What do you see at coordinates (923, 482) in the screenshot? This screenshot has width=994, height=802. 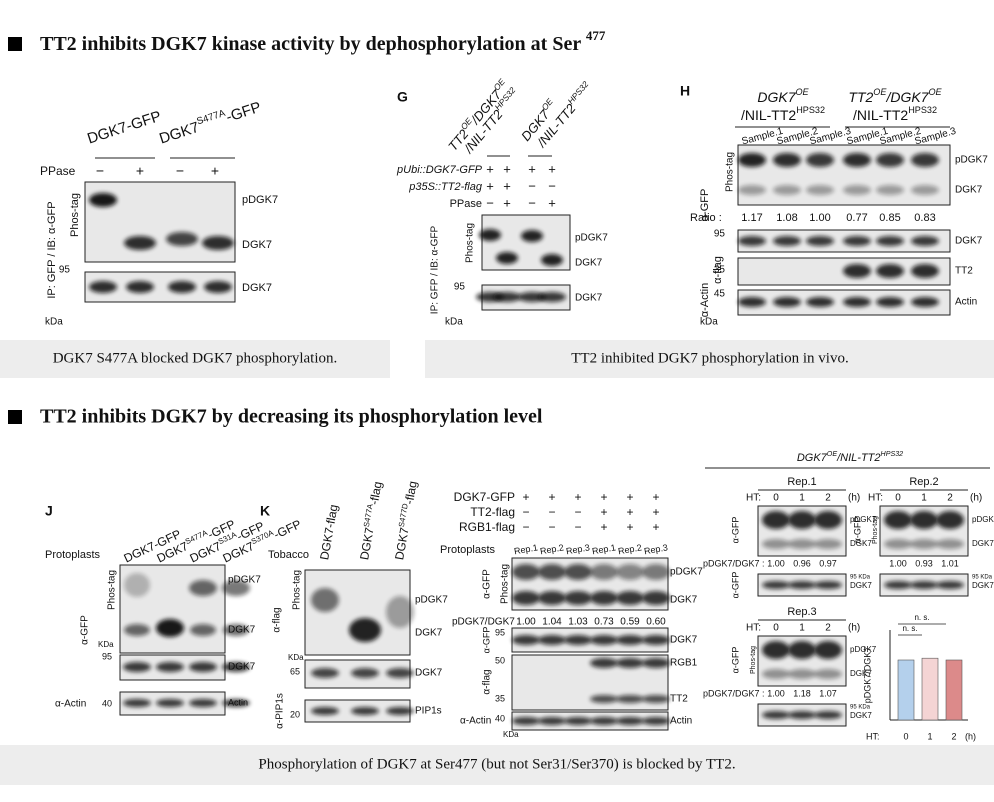 I see `label: Rep.2` at bounding box center [923, 482].